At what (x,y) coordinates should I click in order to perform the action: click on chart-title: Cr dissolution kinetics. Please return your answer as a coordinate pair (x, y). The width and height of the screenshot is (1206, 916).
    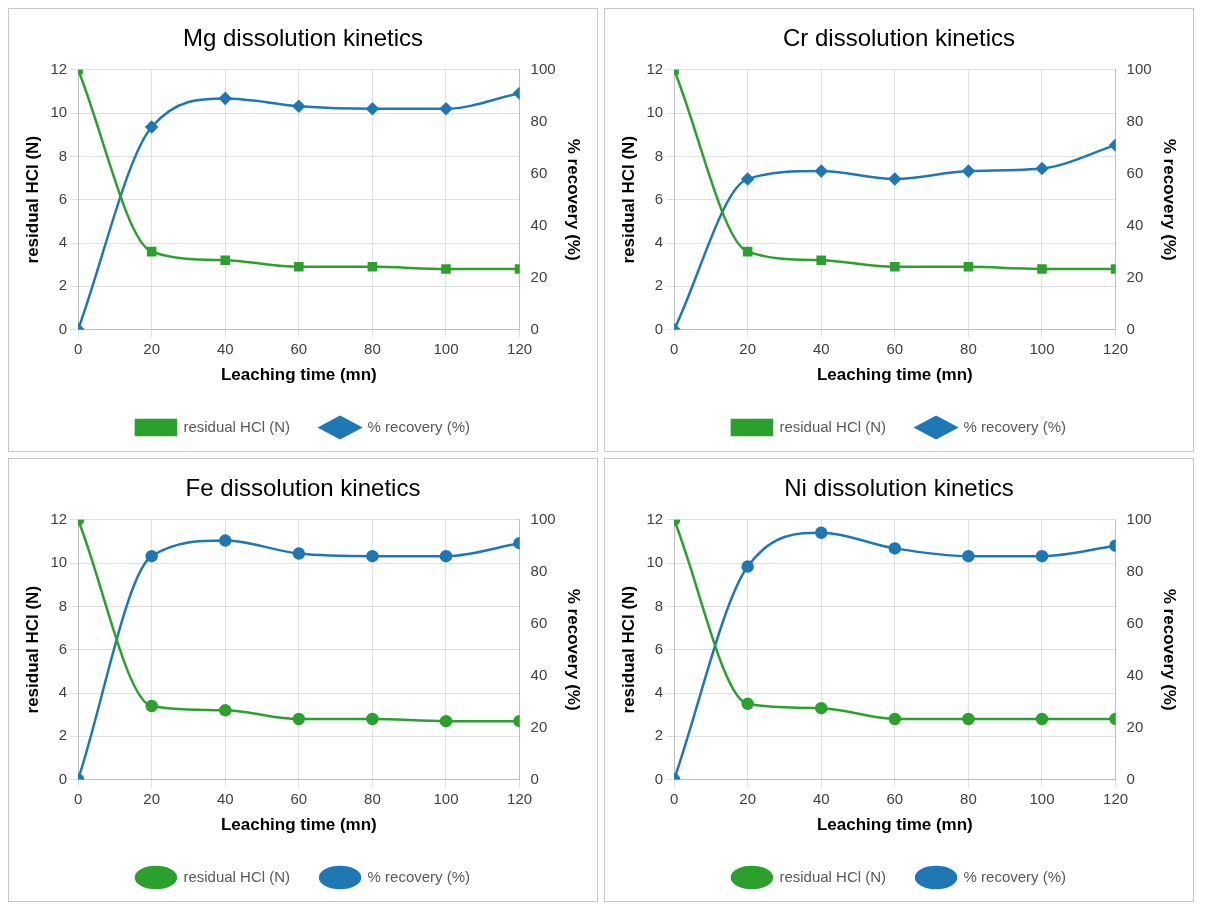
    Looking at the image, I should click on (899, 38).